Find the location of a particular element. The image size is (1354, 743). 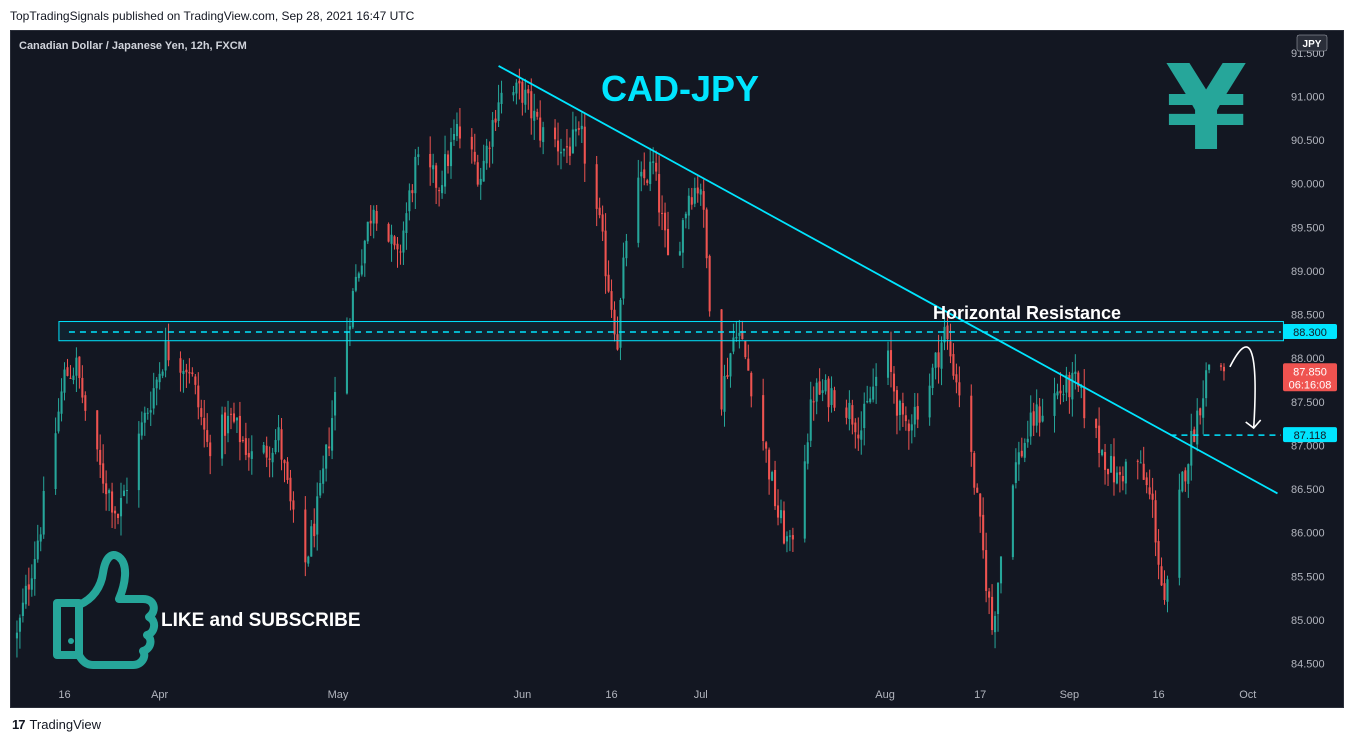

price-tick-label: 84.500 is located at coordinates (1308, 665).